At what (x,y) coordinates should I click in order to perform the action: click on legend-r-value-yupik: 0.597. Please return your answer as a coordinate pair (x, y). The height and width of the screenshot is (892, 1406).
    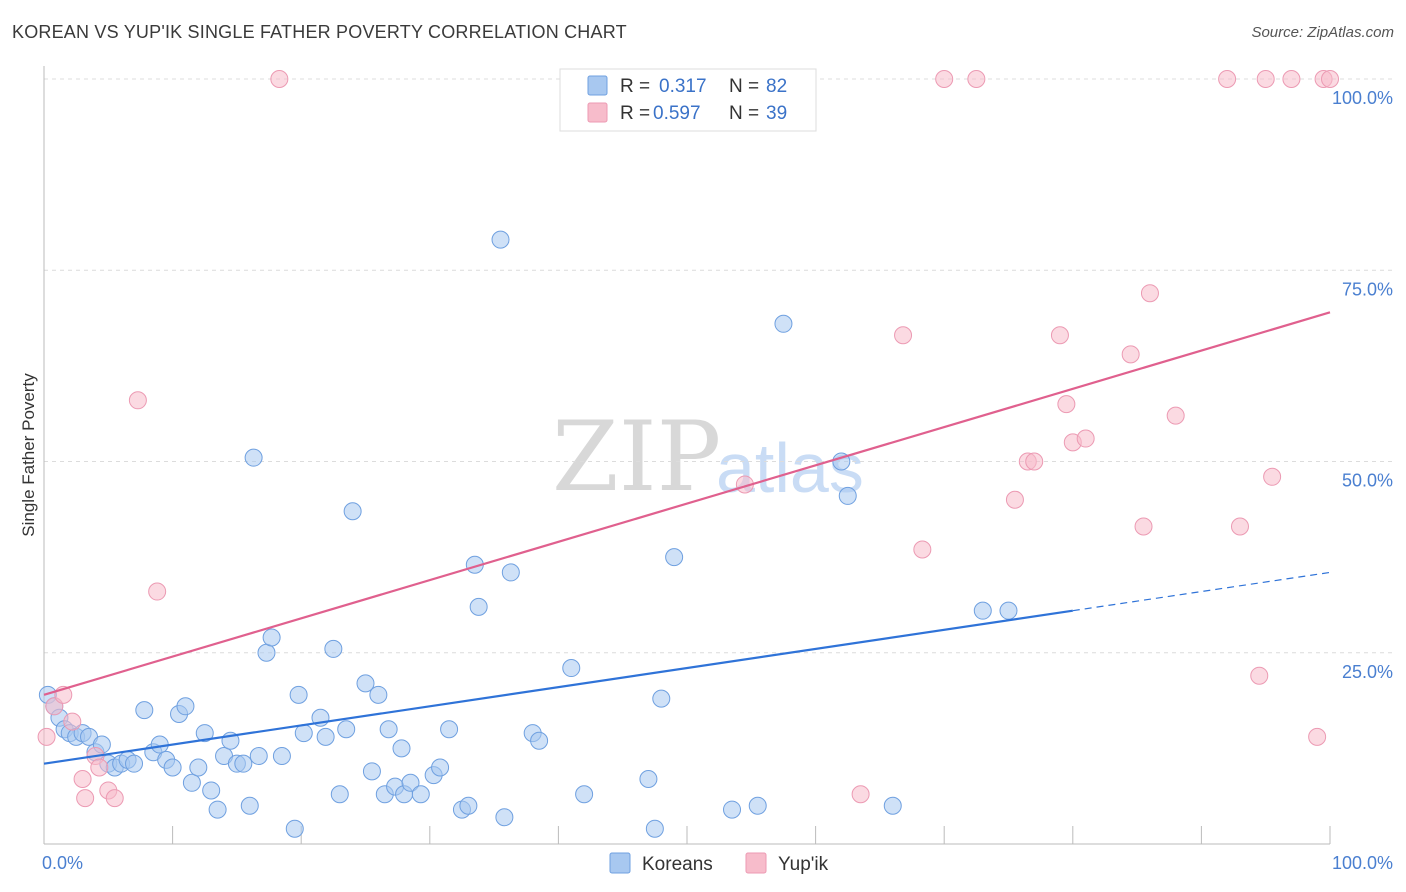
    Looking at the image, I should click on (677, 113).